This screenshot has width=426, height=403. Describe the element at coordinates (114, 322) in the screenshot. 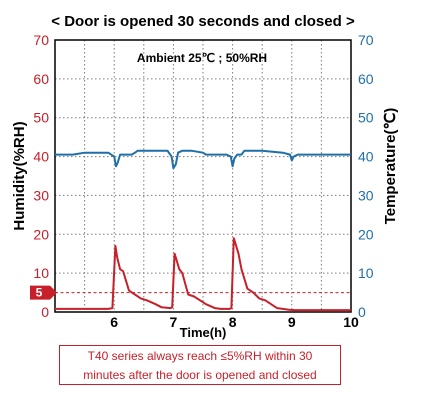

I see `x-tick-label: 6` at that location.